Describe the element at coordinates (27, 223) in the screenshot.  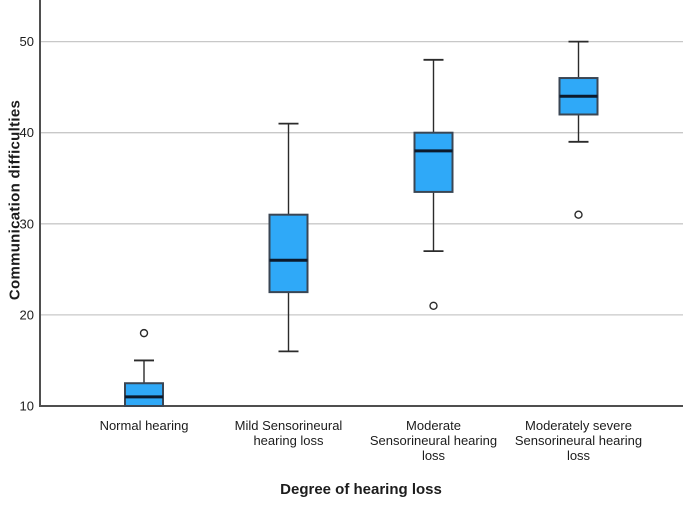
I see `y-tick-label: 30` at that location.